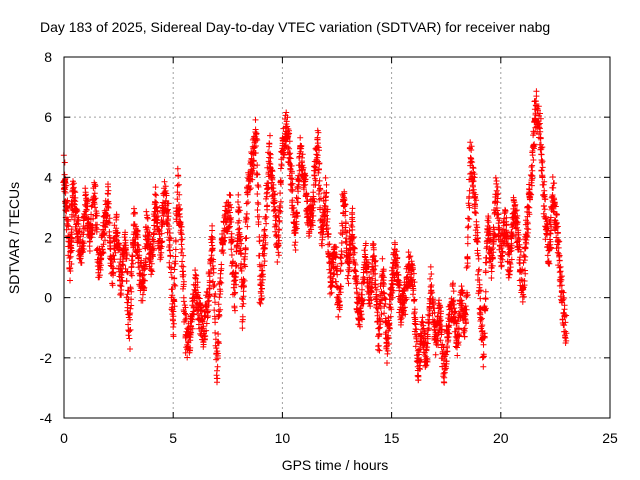  Describe the element at coordinates (173, 438) in the screenshot. I see `x-tick-label: 5` at that location.